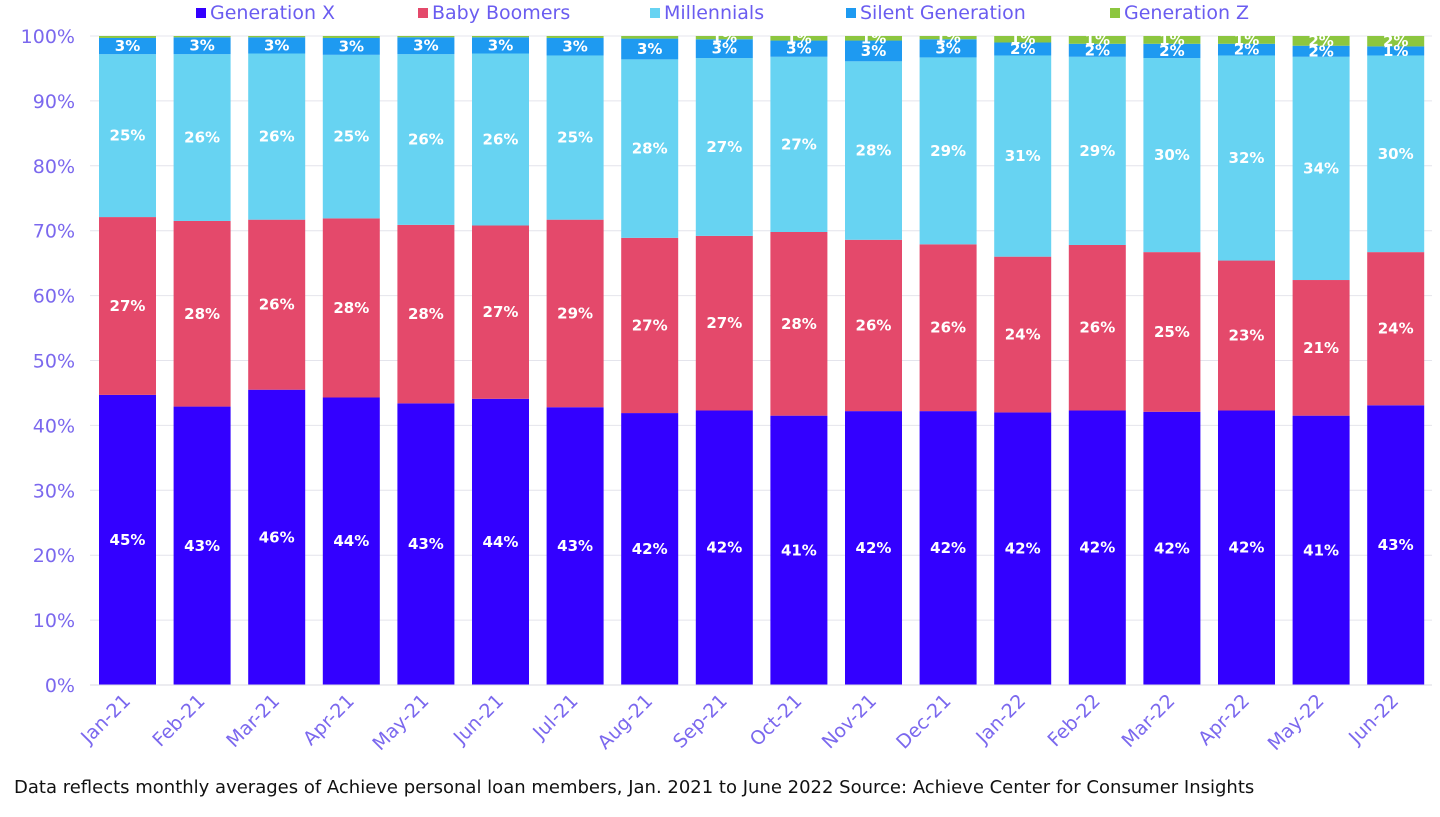  What do you see at coordinates (426, 544) in the screenshot?
I see `data-label-generation-x: 43%` at bounding box center [426, 544].